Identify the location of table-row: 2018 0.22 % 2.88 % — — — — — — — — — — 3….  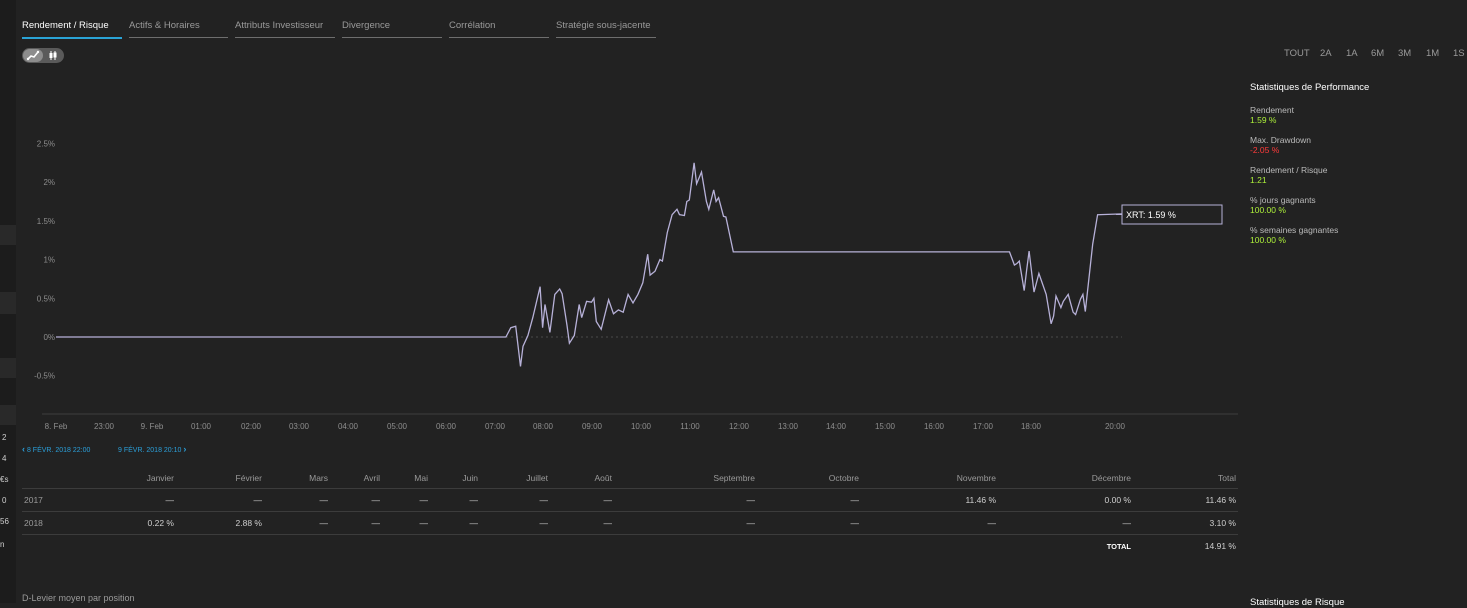
(630, 523).